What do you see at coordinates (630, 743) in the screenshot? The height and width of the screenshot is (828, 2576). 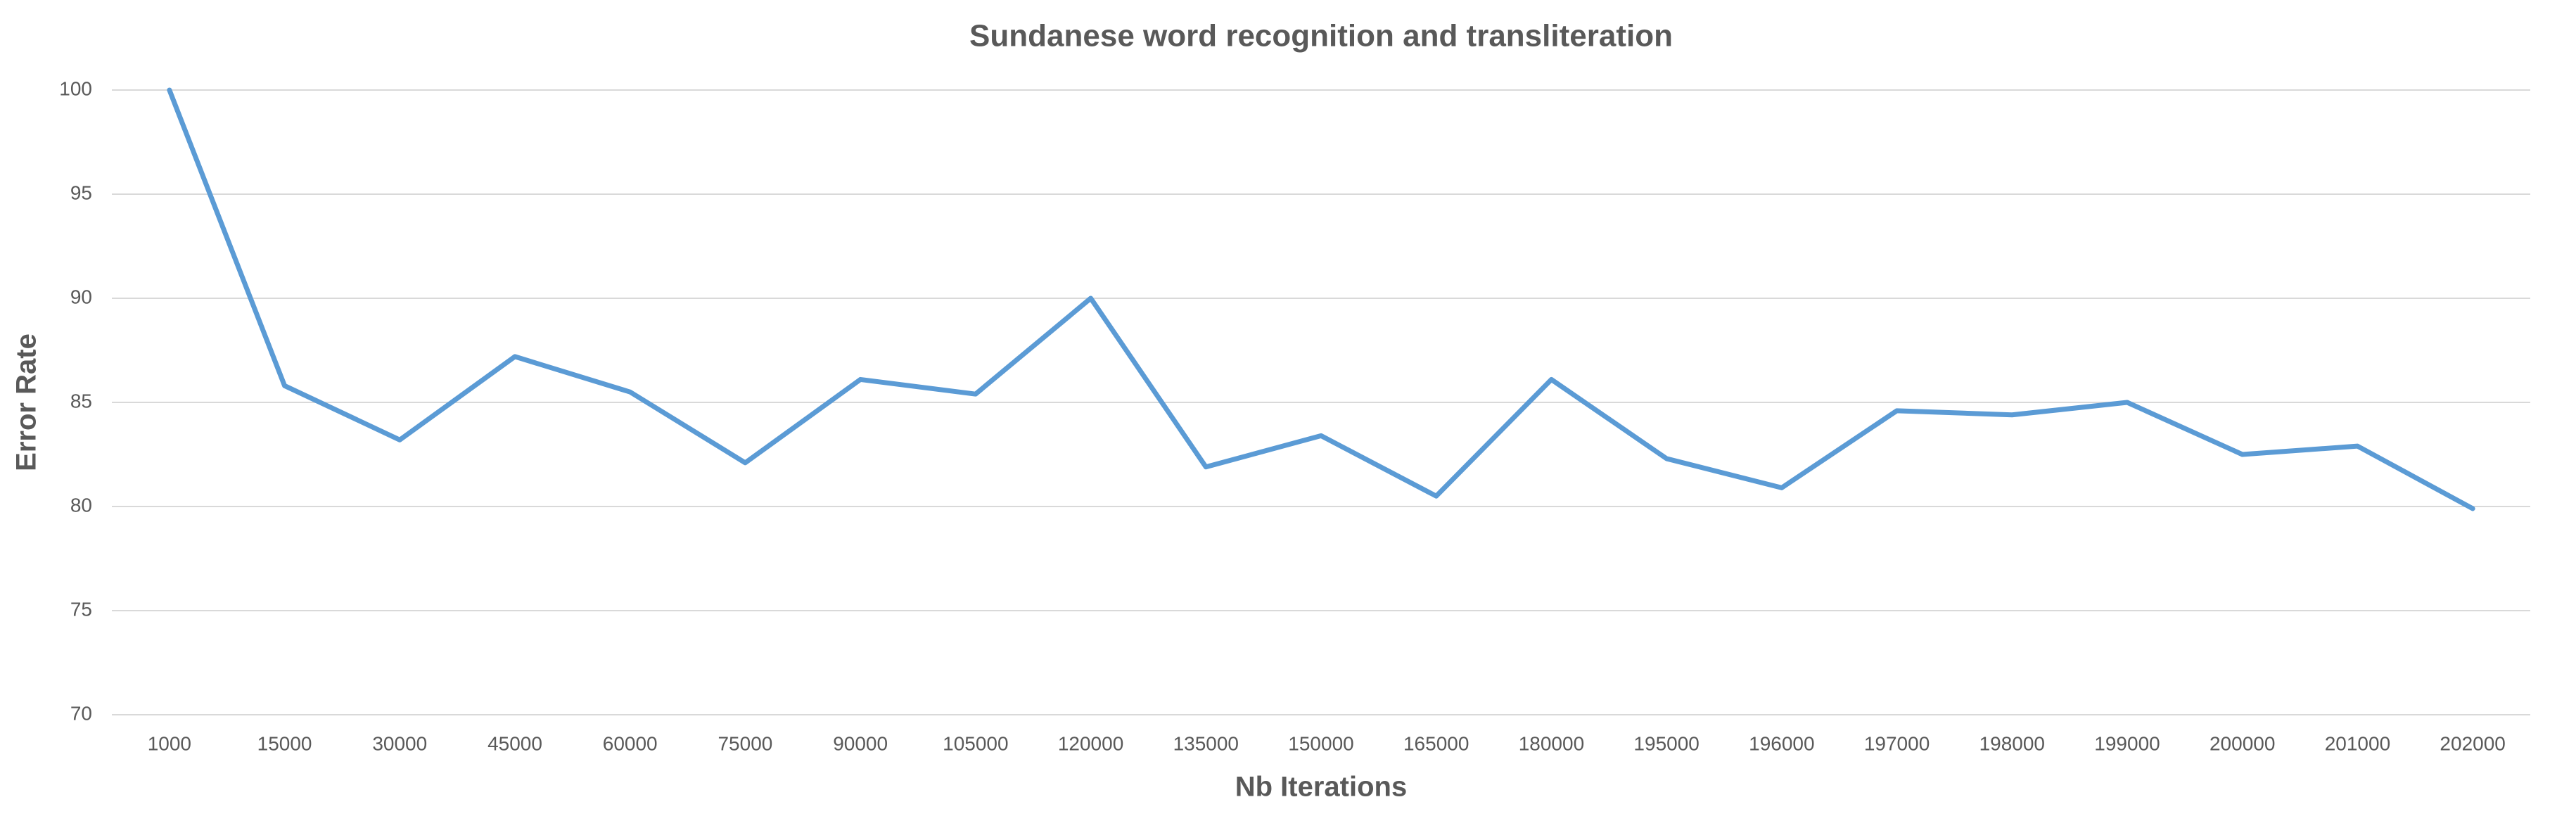 I see `x-tick-label: 60000` at bounding box center [630, 743].